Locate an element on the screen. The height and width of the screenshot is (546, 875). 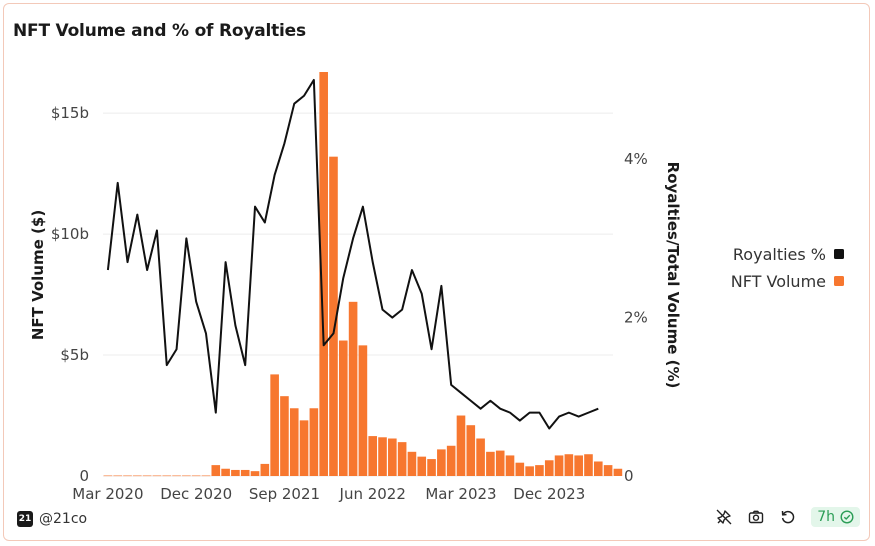
x-tick-label: Mar 2020 is located at coordinates (107, 494).